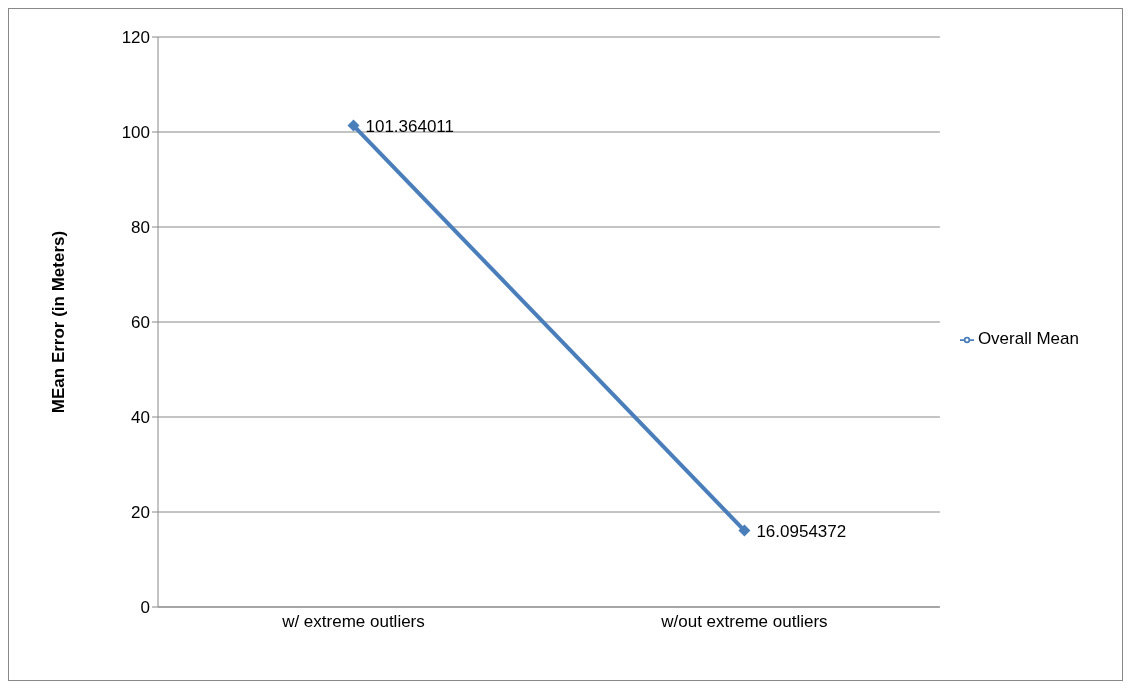 The width and height of the screenshot is (1131, 689). Describe the element at coordinates (801, 531) in the screenshot. I see `data-label: 16.0954372` at that location.